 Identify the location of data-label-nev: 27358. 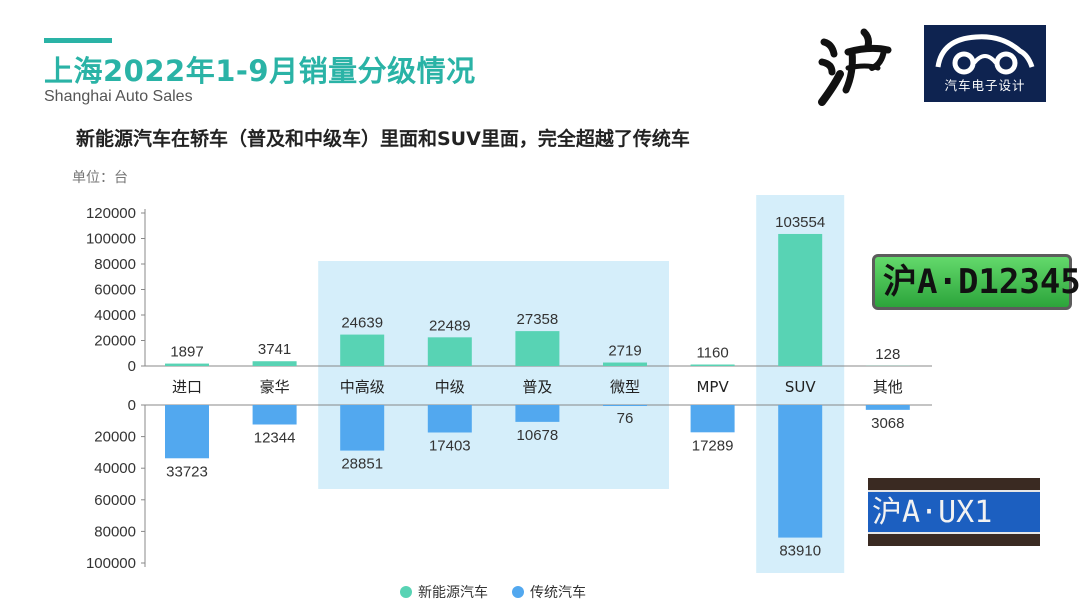
(538, 319).